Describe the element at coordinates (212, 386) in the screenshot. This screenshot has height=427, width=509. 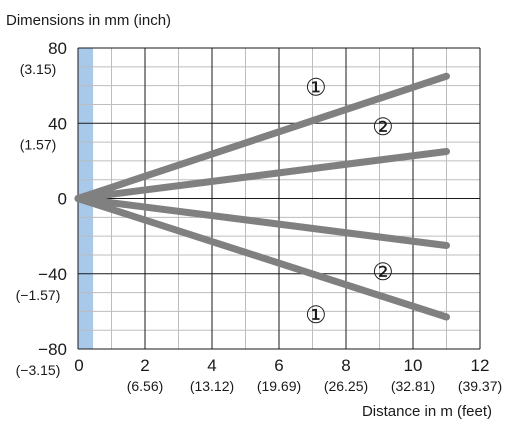
I see `x-tick-sublabel: (13.12)` at that location.